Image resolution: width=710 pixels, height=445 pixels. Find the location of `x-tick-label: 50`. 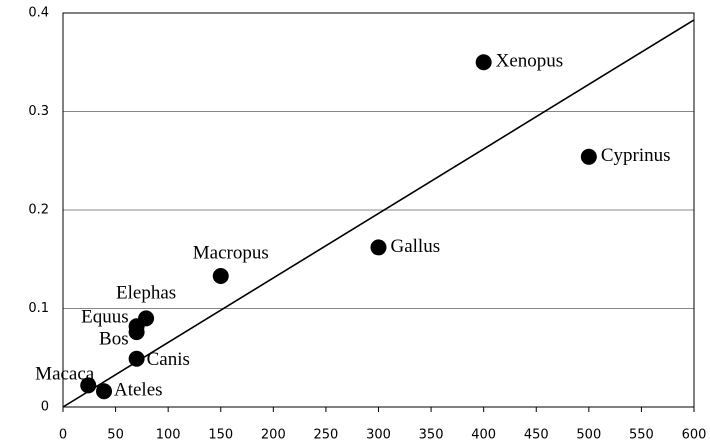

x-tick-label: 50 is located at coordinates (115, 435).